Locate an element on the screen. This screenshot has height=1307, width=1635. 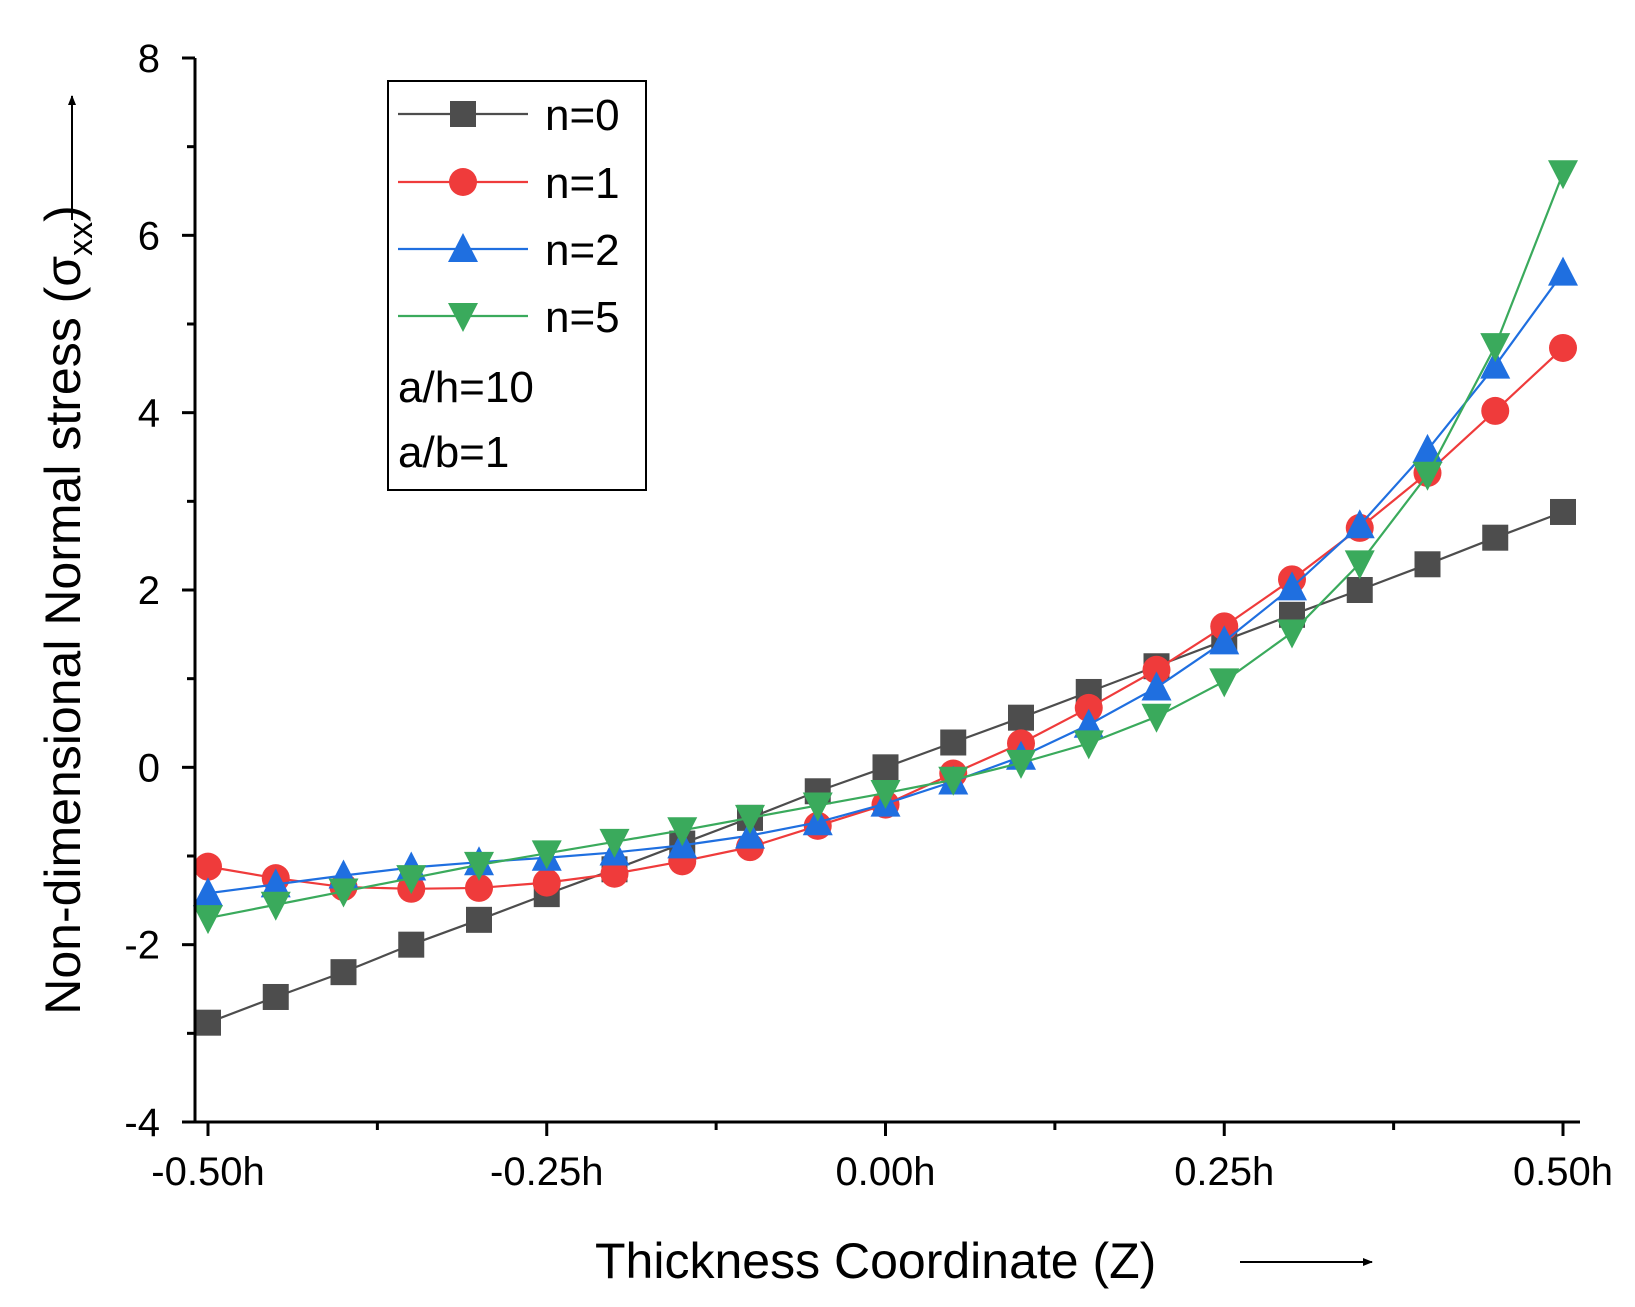
x-tick-label: -0.50h is located at coordinates (207, 1172).